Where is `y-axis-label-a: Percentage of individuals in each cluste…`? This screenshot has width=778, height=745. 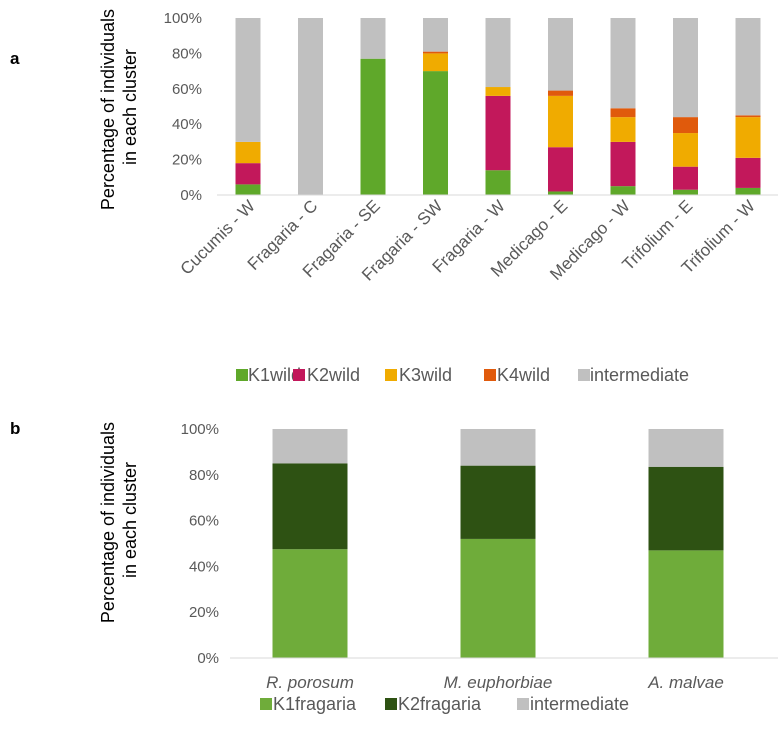 y-axis-label-a: Percentage of individuals in each cluste… is located at coordinates (119, 107).